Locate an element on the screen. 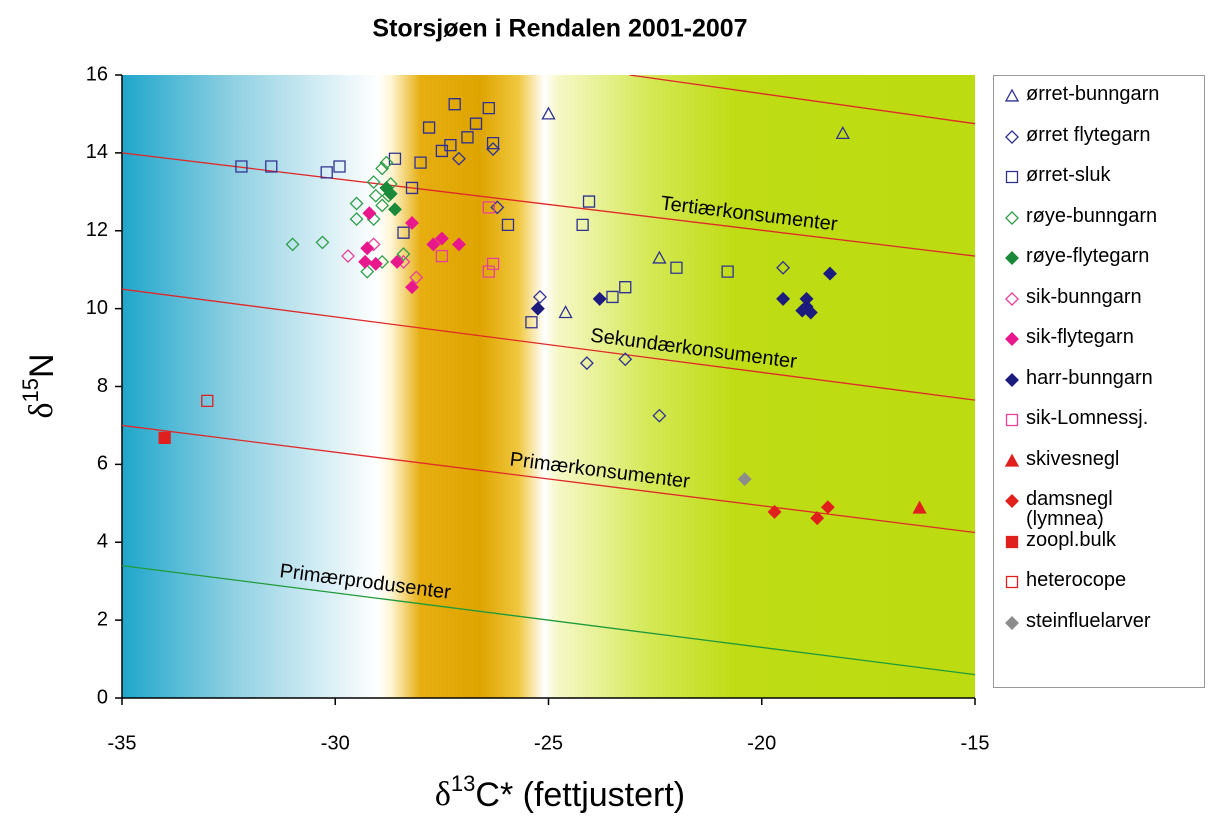 This screenshot has height=826, width=1216. legend-label: damsnegl (lymnea) is located at coordinates (1069, 509).